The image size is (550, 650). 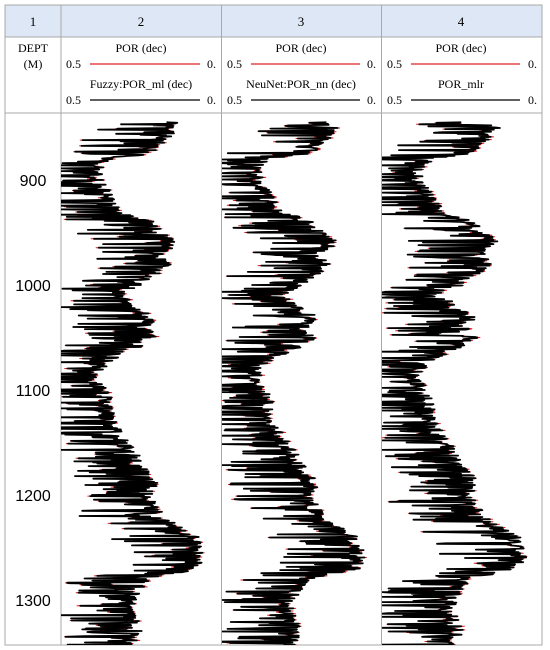 What do you see at coordinates (211, 100) in the screenshot?
I see `track2-curve2-right: 0.` at bounding box center [211, 100].